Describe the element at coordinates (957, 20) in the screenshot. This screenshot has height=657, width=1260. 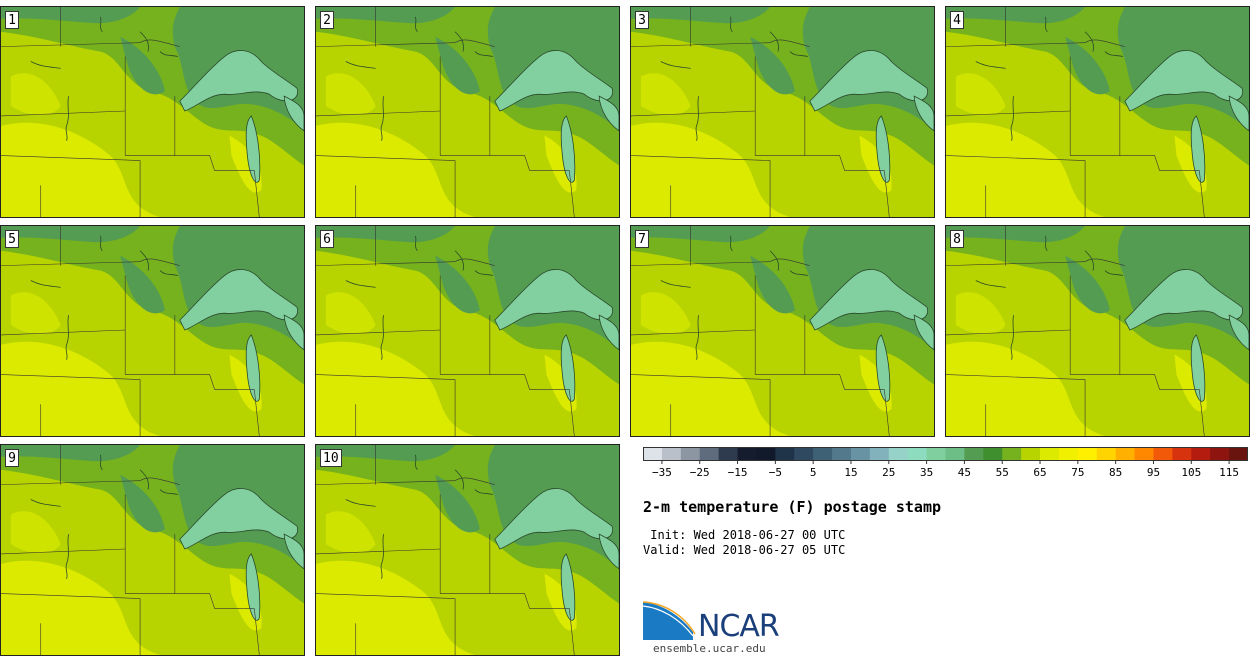
I see `panel-number: 4` at that location.